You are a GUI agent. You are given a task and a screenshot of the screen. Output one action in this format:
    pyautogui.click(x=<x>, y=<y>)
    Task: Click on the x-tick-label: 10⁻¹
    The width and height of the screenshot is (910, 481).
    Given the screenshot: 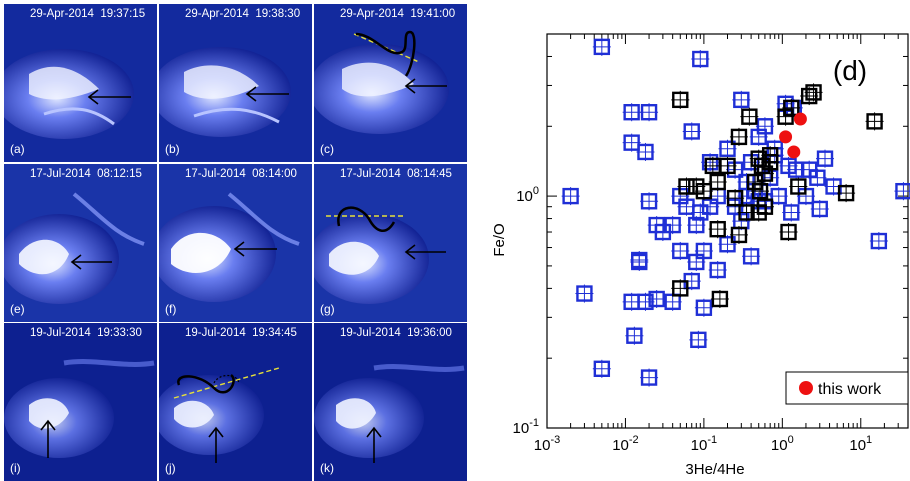 What is the action you would take?
    pyautogui.click(x=704, y=444)
    